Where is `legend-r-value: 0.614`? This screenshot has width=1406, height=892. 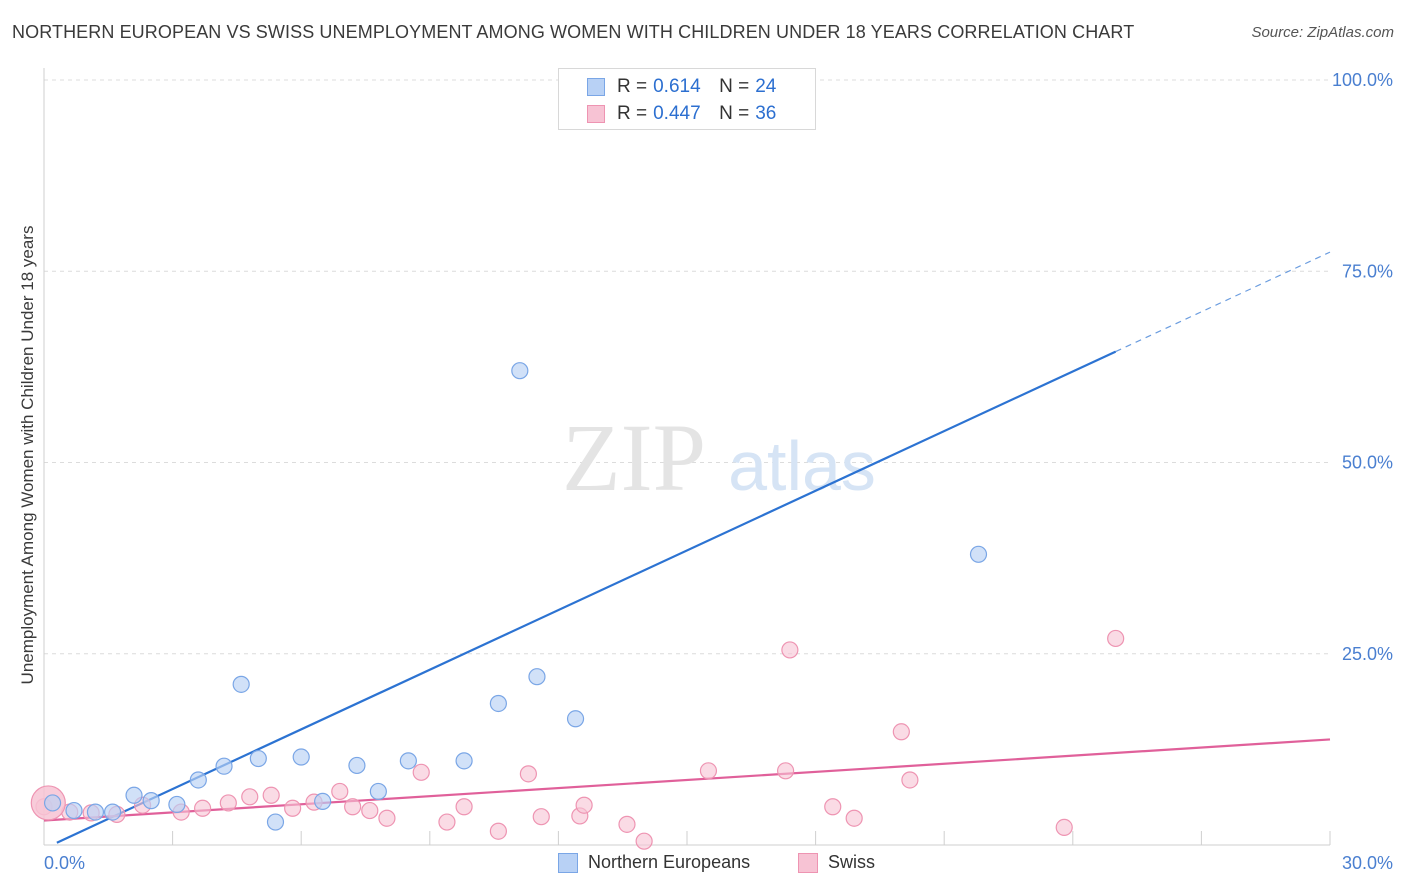
legend-r-value: 0.614 is located at coordinates (677, 86).